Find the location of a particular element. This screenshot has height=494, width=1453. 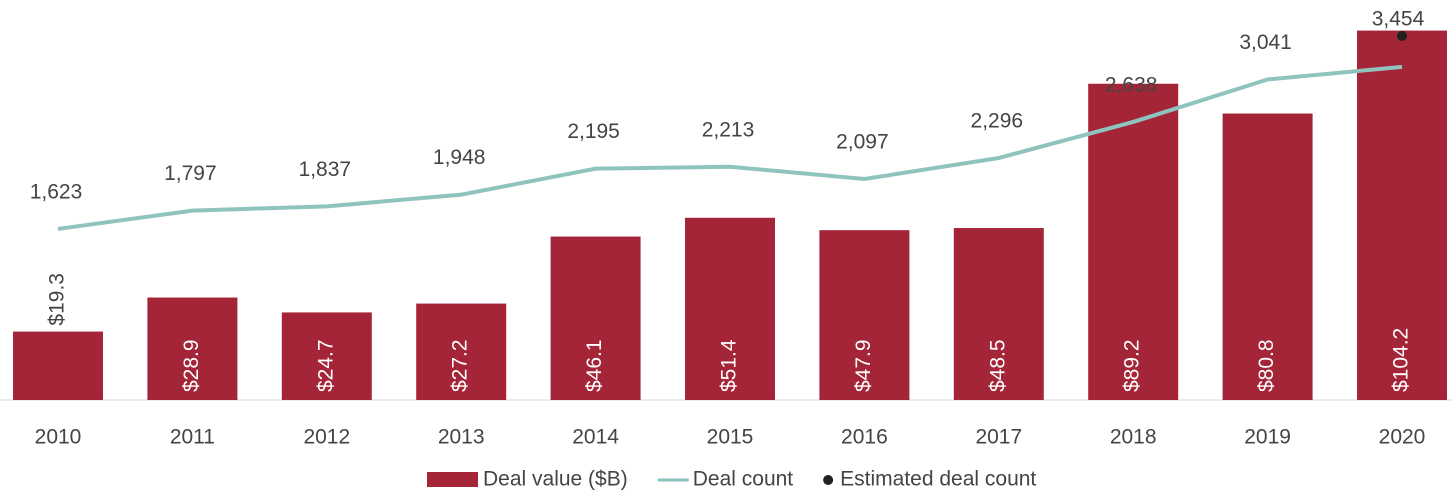

line-label: 1,837 is located at coordinates (325, 169).